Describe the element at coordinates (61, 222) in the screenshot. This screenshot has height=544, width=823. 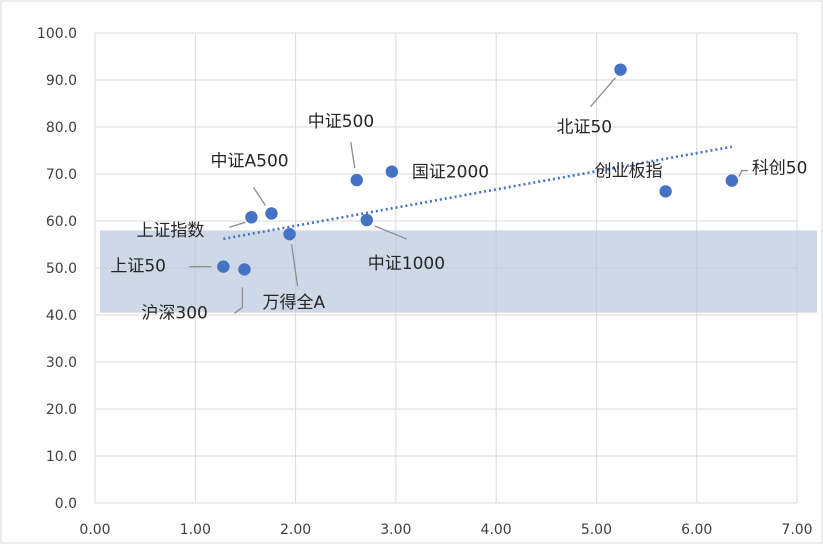
I see `y-tick-label: 60.0` at that location.